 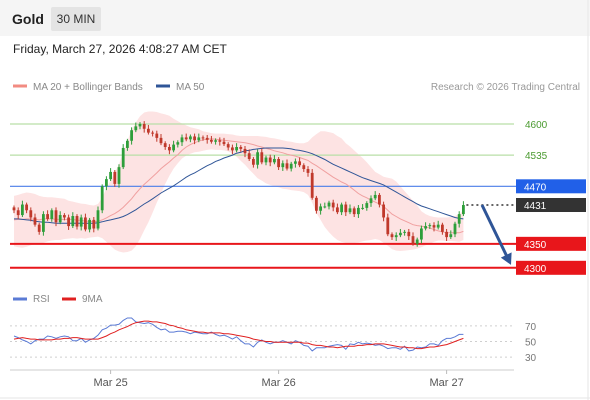 I want to click on rsi-tick-label: 50, so click(x=531, y=343).